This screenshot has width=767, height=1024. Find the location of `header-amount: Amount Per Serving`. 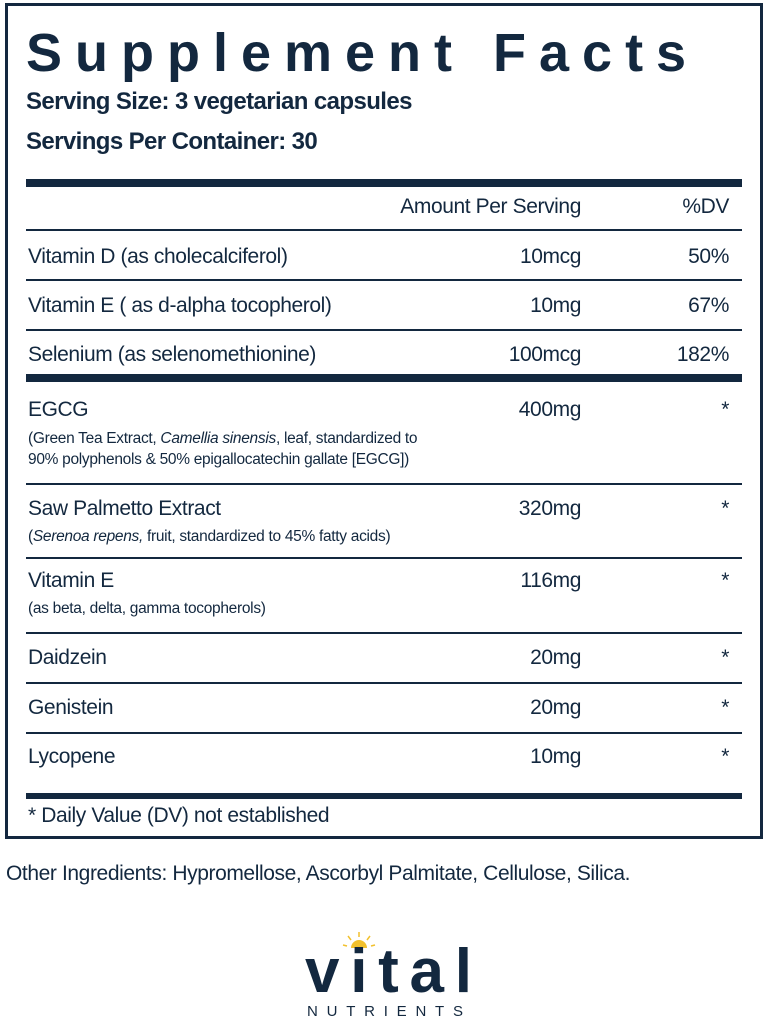

header-amount: Amount Per Serving is located at coordinates (490, 206).